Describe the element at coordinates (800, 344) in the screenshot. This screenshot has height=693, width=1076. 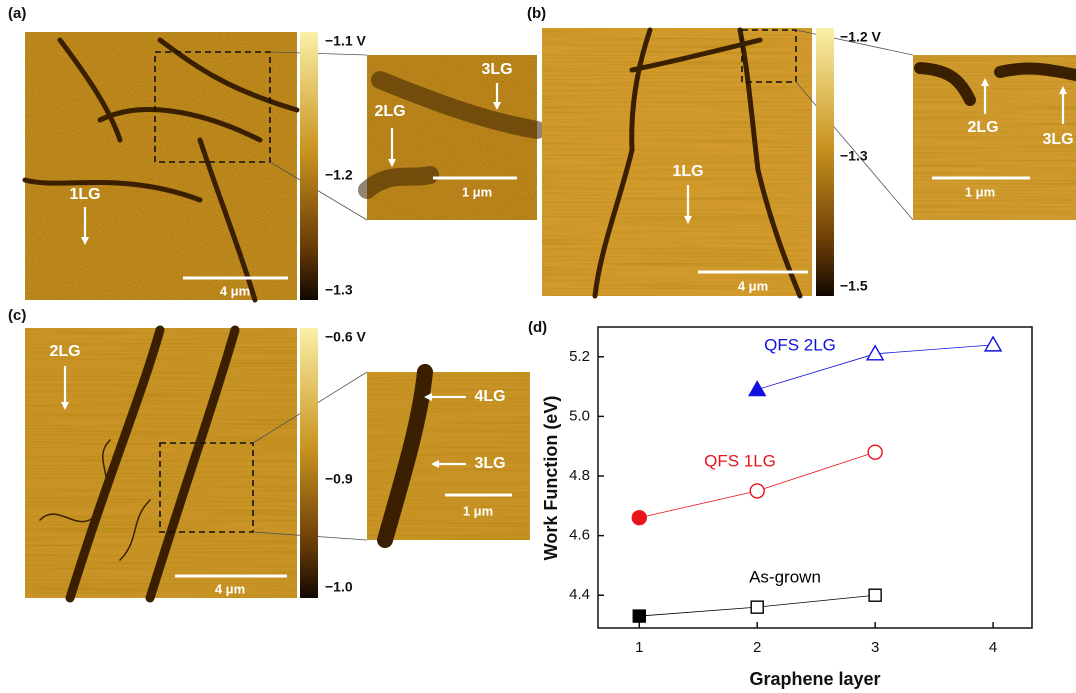
I see `series-label: QFS 2LG` at that location.